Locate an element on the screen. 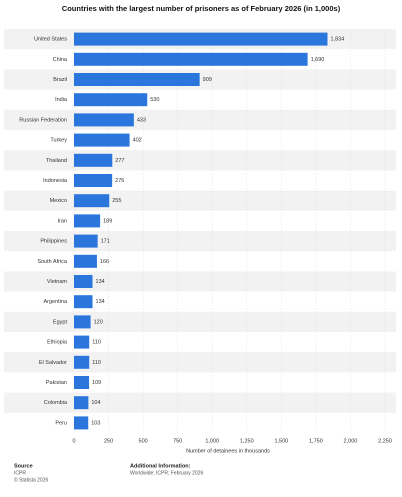  y-tick-label: Ethiopia is located at coordinates (57, 343).